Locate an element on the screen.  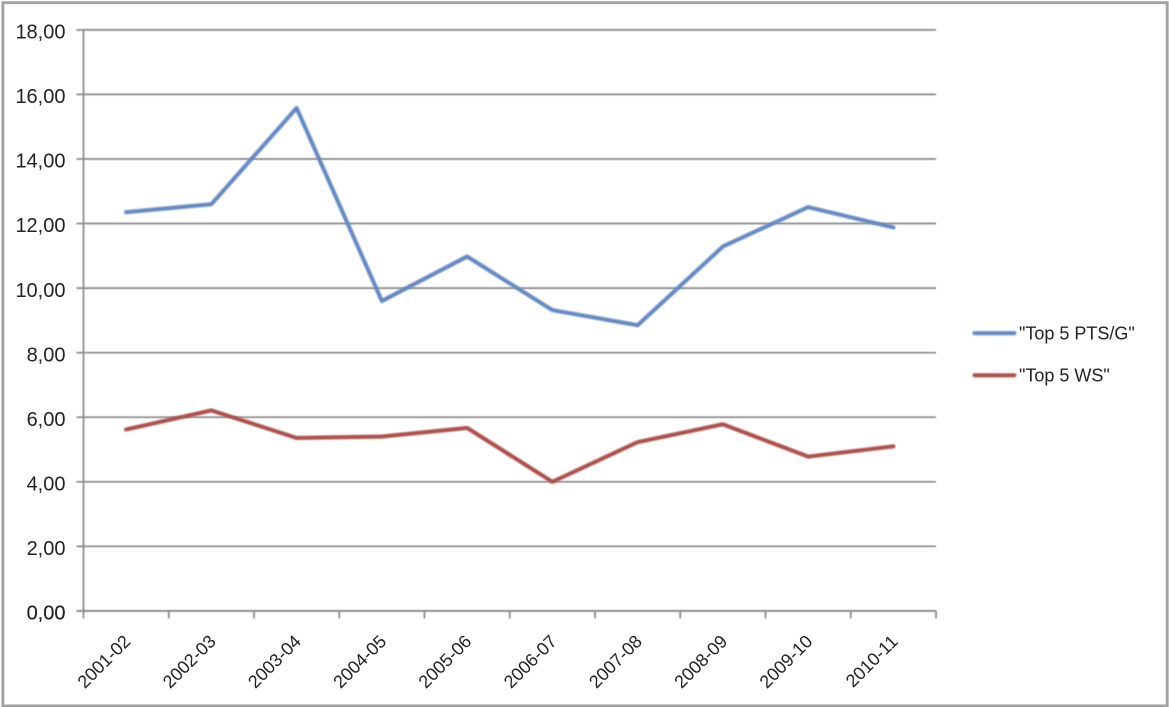
svg-text: 6,00 is located at coordinates (46, 420).